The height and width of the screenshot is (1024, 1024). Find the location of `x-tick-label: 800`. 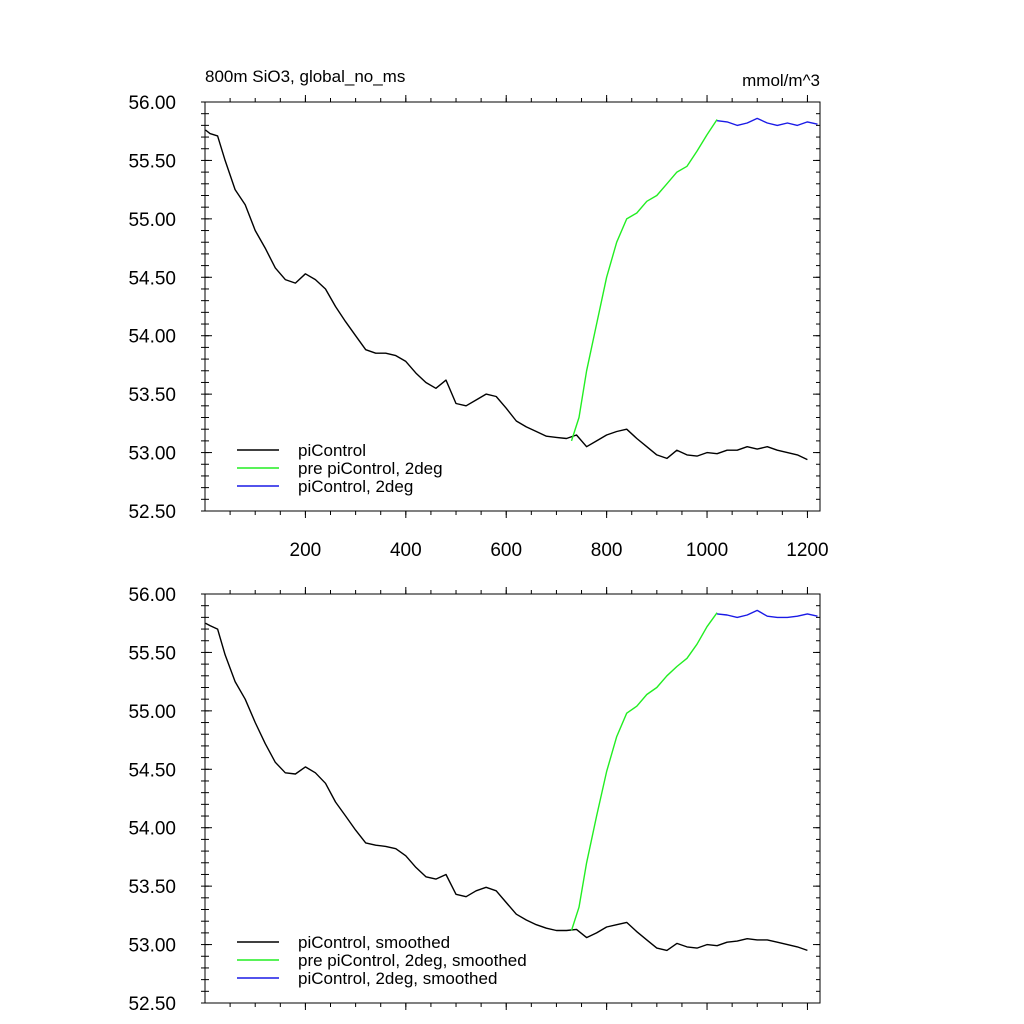

x-tick-label: 800 is located at coordinates (607, 550).